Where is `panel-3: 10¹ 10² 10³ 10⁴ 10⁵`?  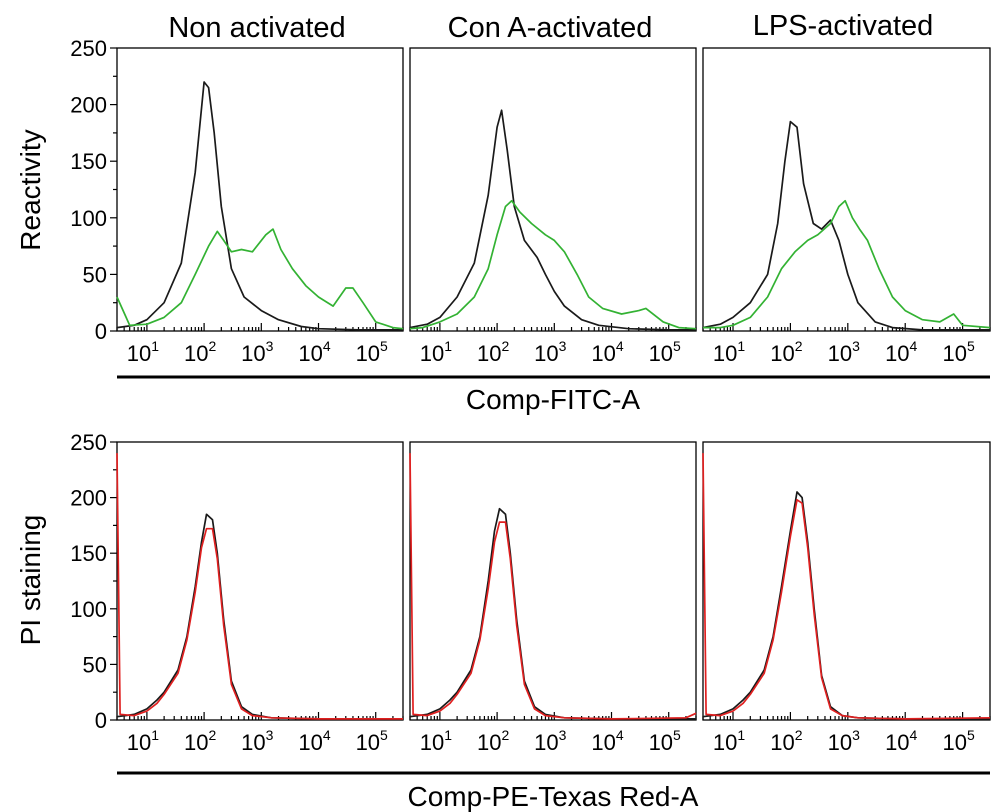 panel-3: 10¹ 10² 10³ 10⁴ 10⁵ is located at coordinates (846, 206).